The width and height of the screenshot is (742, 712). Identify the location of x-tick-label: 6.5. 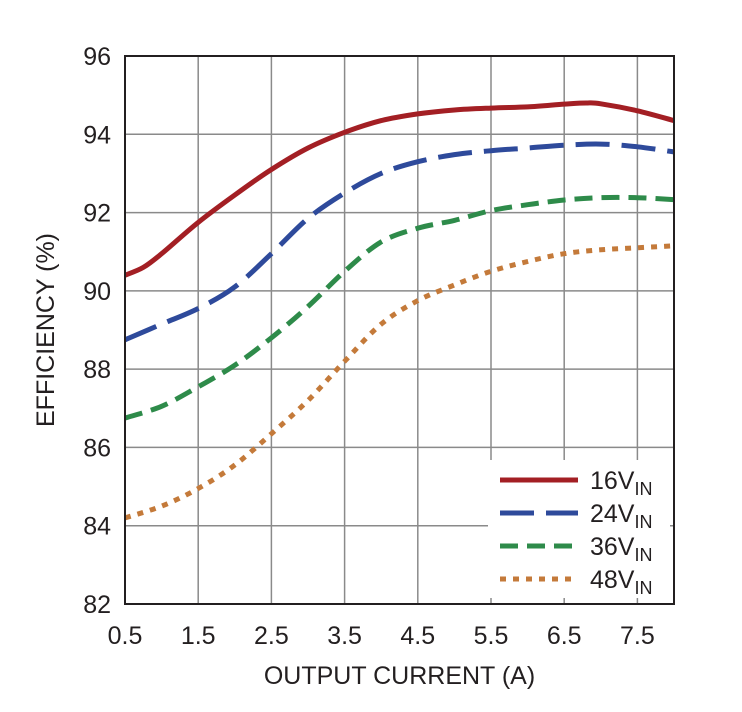
(564, 636).